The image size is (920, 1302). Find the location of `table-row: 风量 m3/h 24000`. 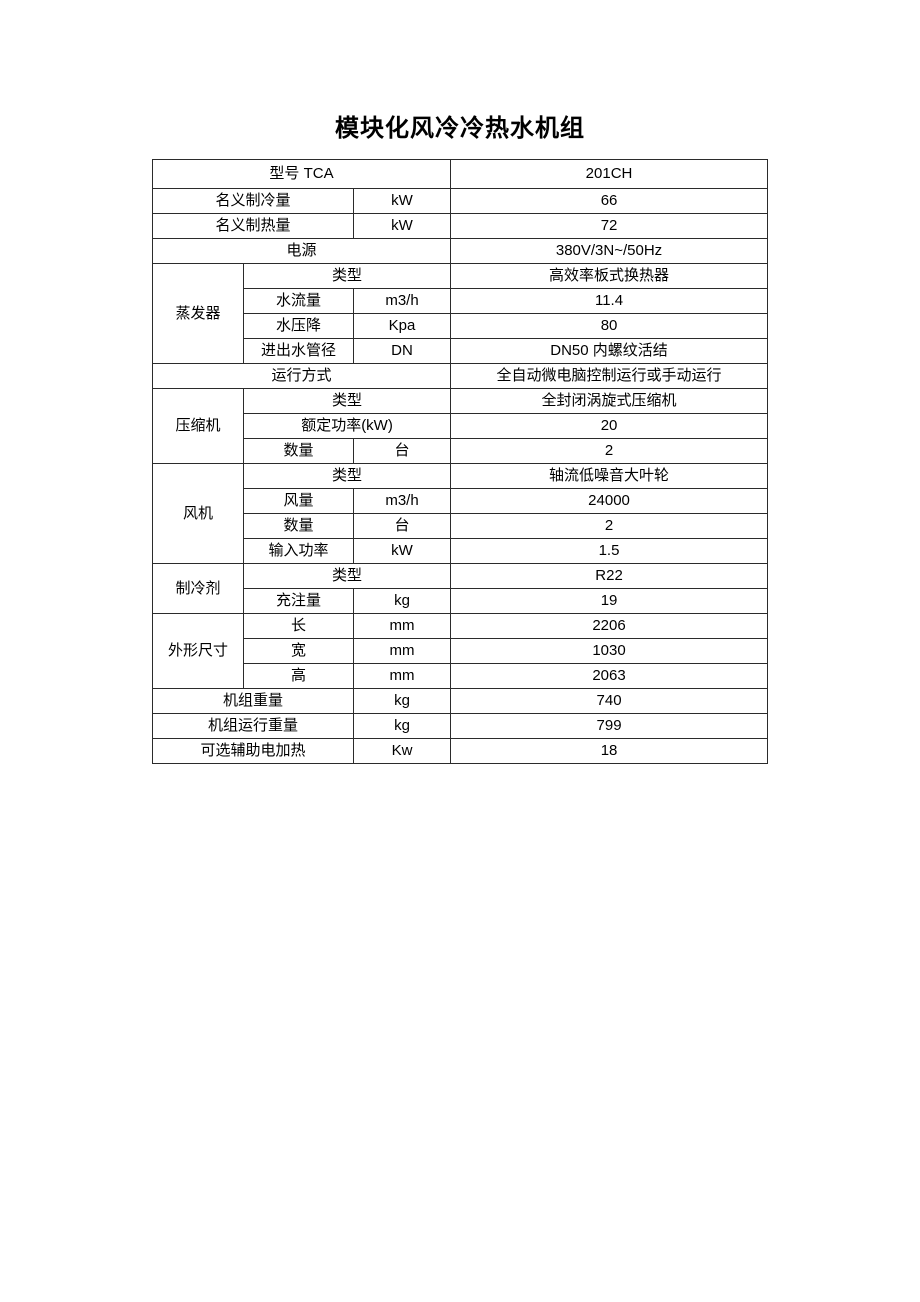

table-row: 风量 m3/h 24000 is located at coordinates (461, 501).